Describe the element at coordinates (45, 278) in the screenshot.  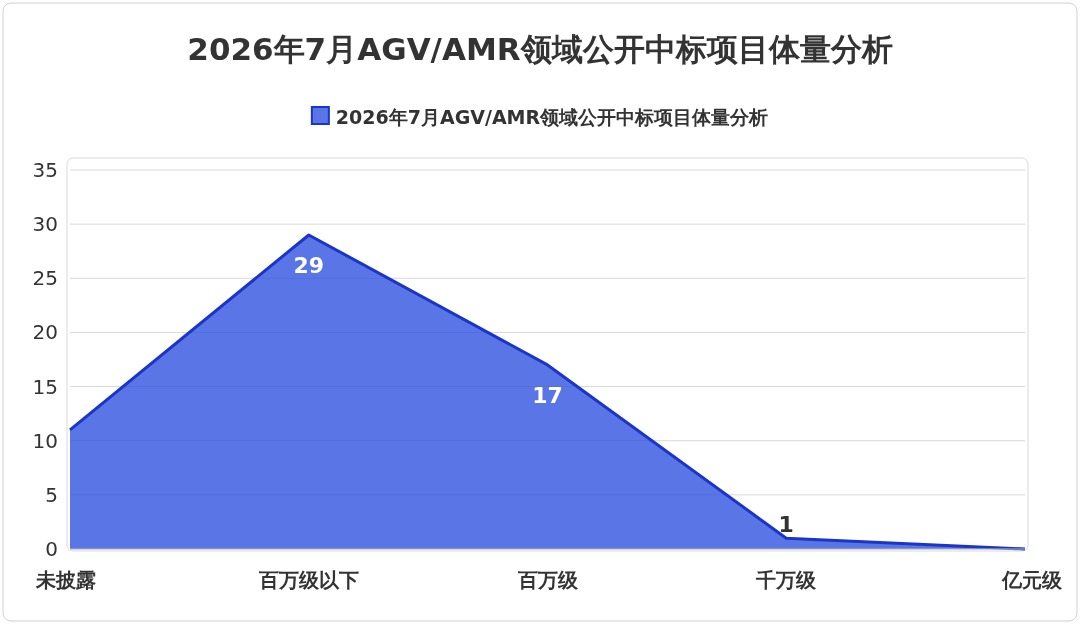
I see `y-tick-label: 25` at that location.